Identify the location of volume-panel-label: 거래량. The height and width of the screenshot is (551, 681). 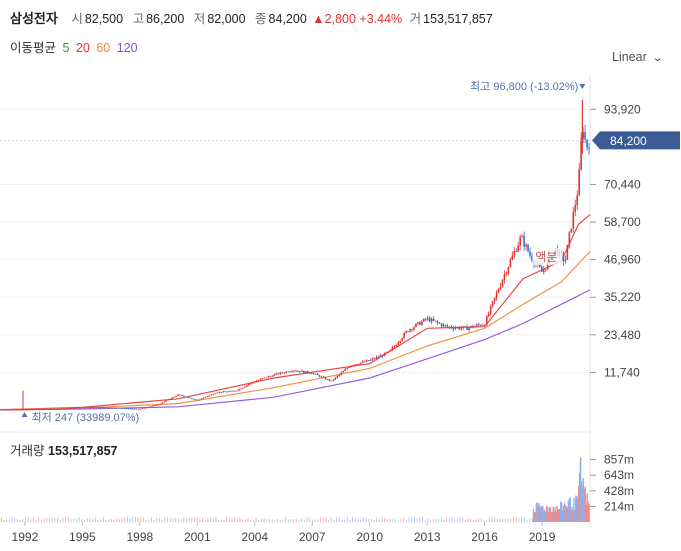
(27, 451).